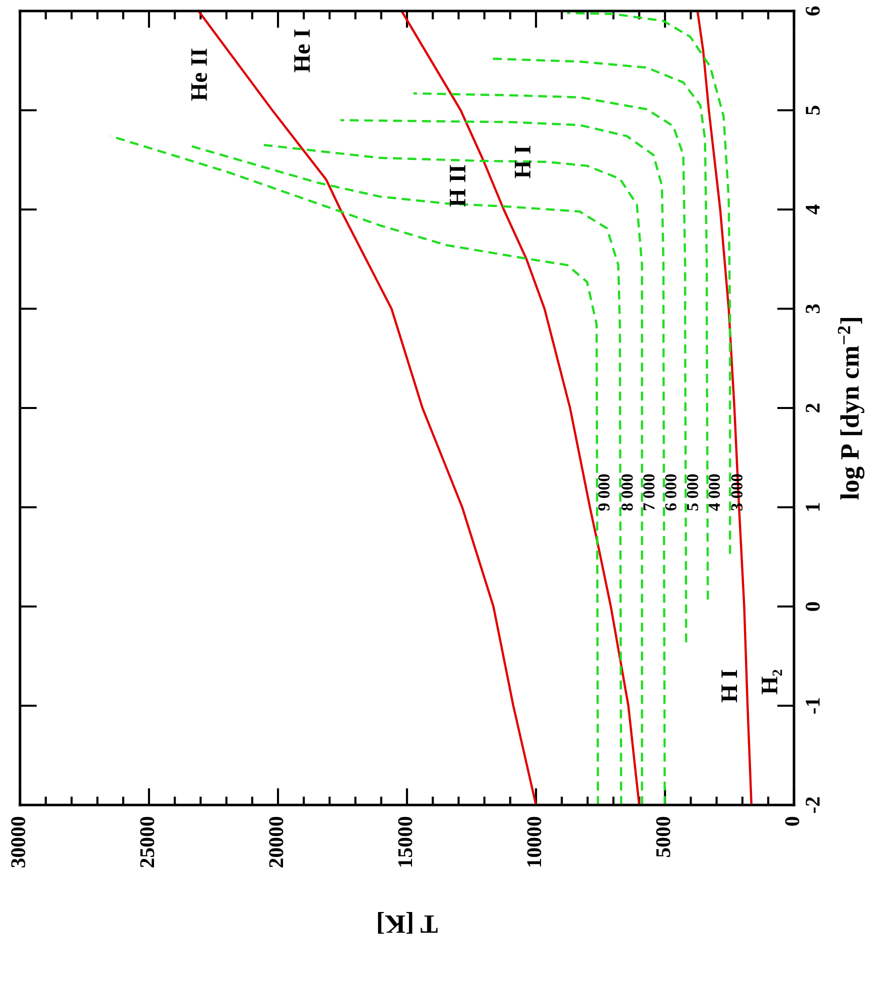  Describe the element at coordinates (813, 606) in the screenshot. I see `y-tick-label: 0` at that location.